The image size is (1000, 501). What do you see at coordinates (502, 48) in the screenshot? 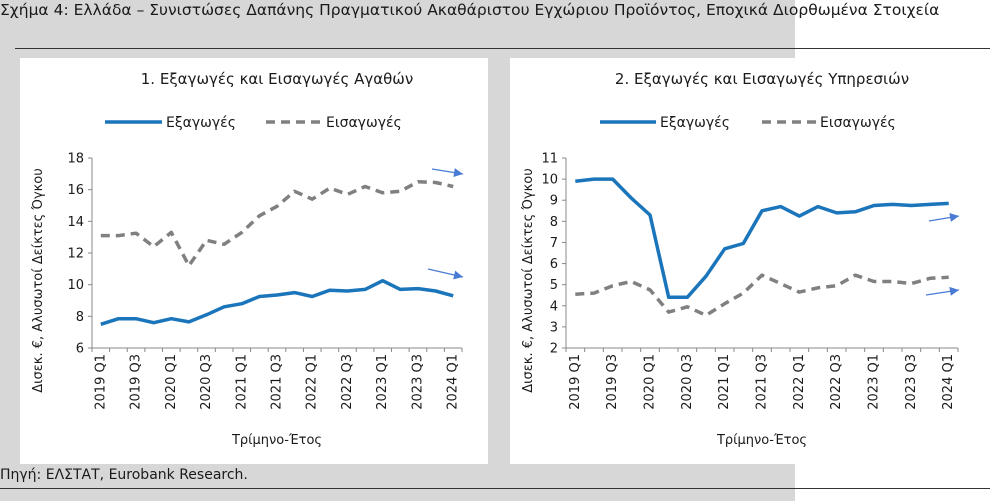
I see `top-rule` at bounding box center [502, 48].